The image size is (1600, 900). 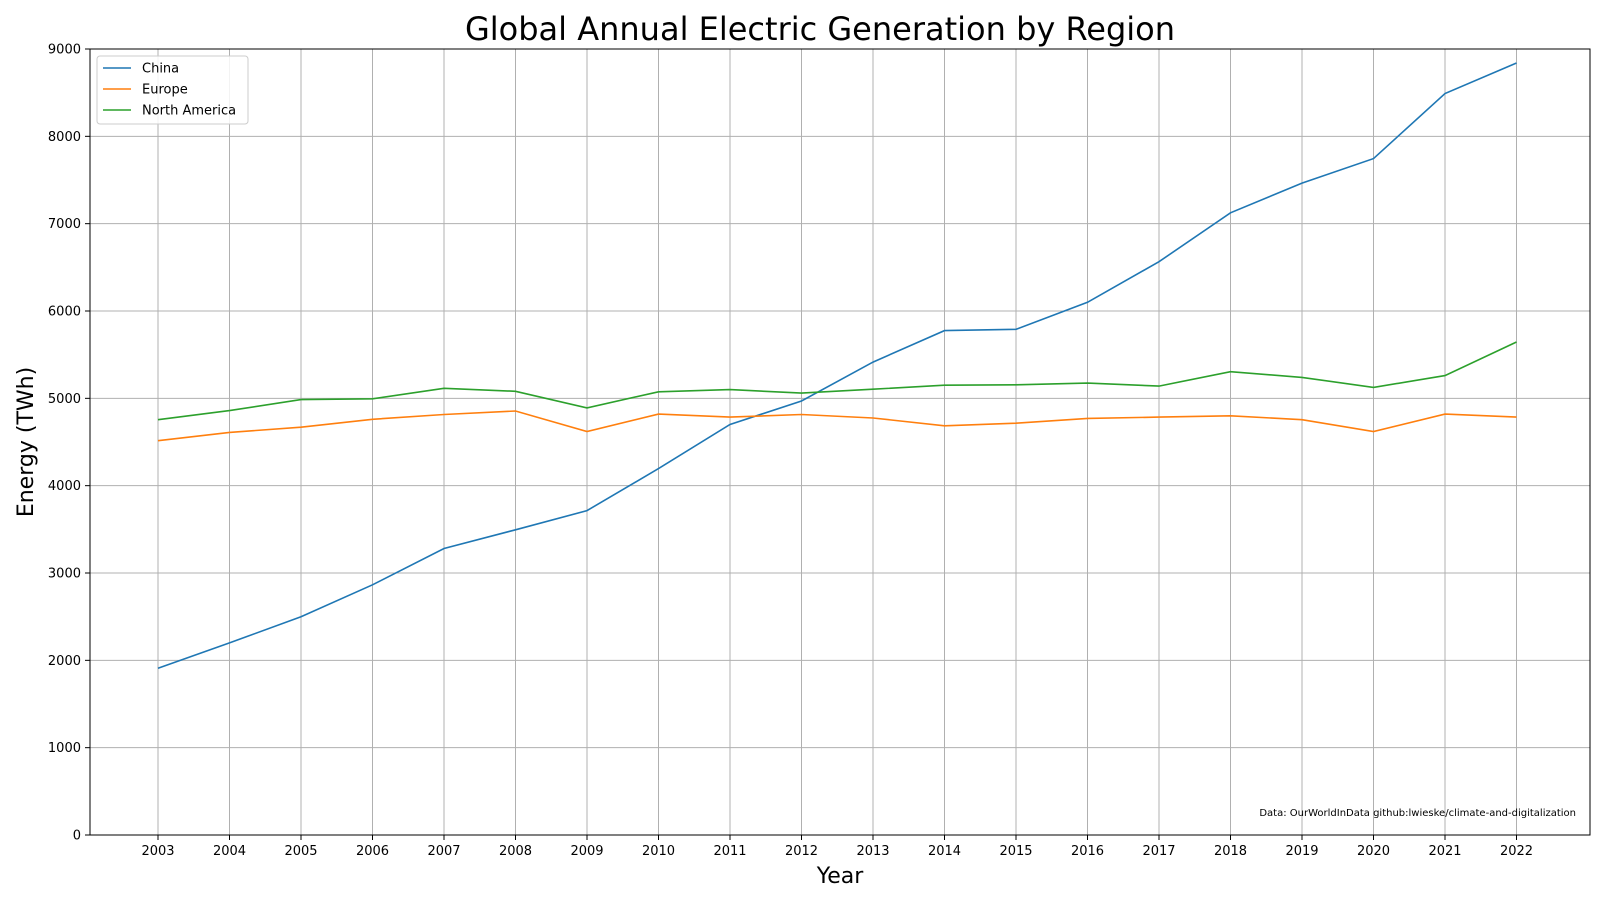 I want to click on y-tick-label: 2000, so click(x=64, y=661).